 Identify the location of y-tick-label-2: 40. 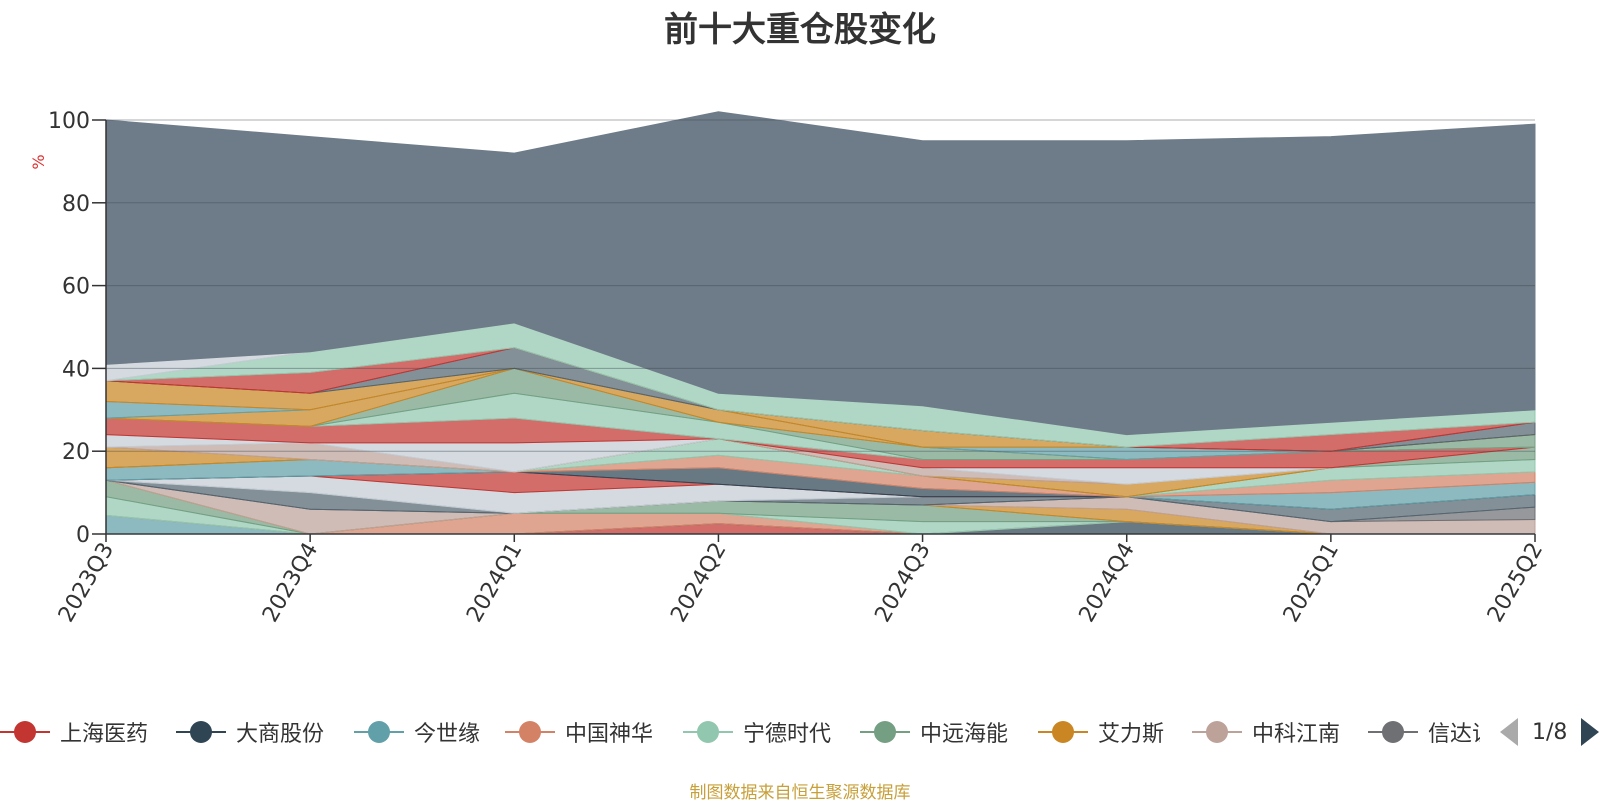
(76, 369).